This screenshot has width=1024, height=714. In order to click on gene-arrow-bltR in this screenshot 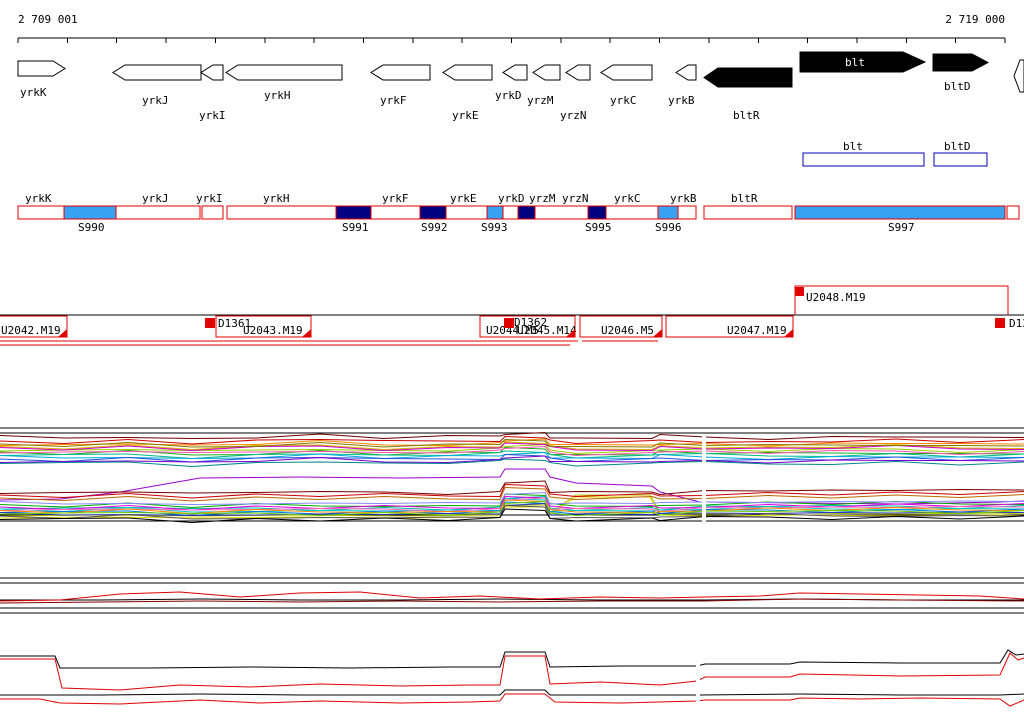, I will do `click(748, 77)`.